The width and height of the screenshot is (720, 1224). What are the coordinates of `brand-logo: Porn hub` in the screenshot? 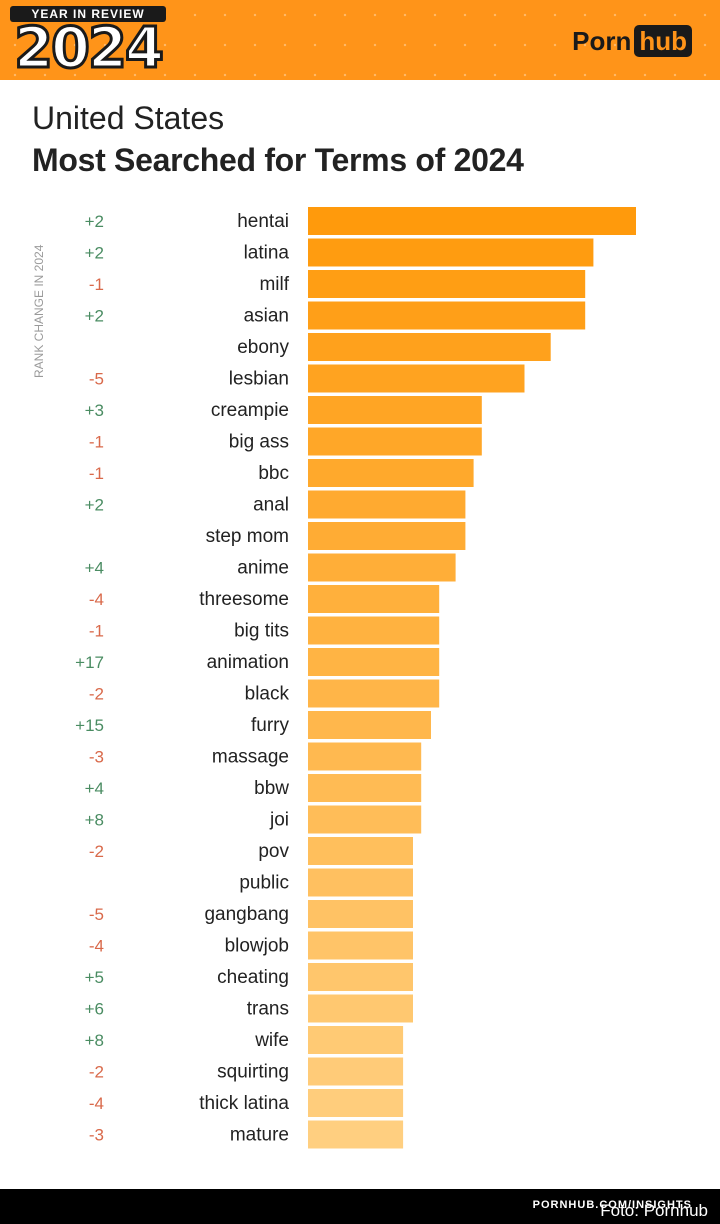 It's located at (632, 41).